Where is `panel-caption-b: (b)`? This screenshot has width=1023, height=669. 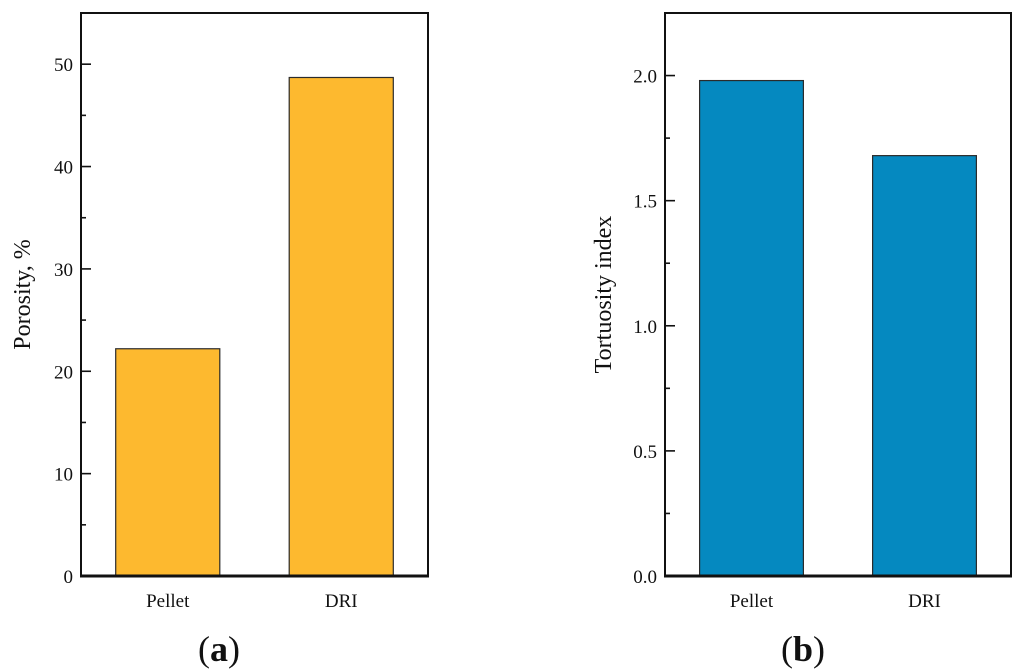 panel-caption-b: (b) is located at coordinates (803, 649).